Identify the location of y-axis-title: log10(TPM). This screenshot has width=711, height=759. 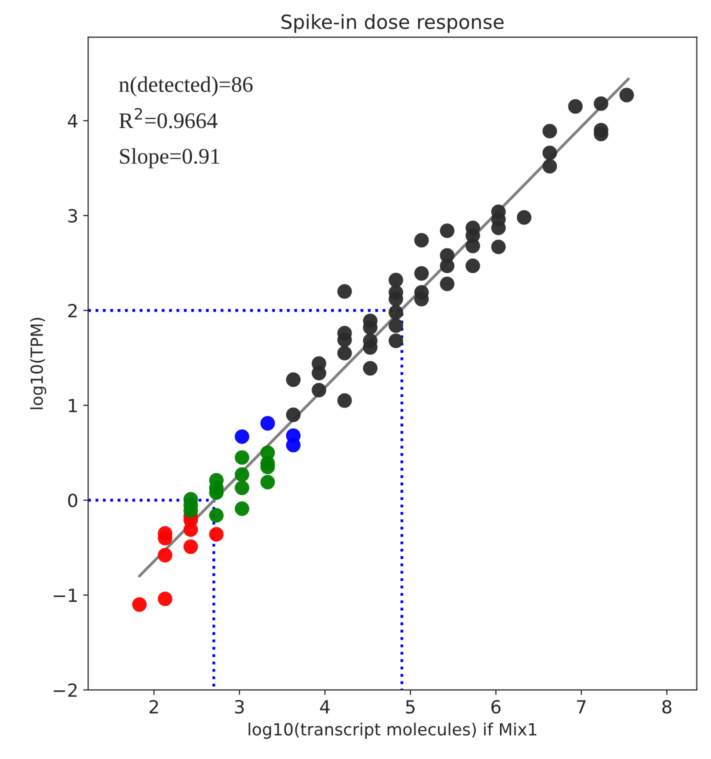
(38, 364).